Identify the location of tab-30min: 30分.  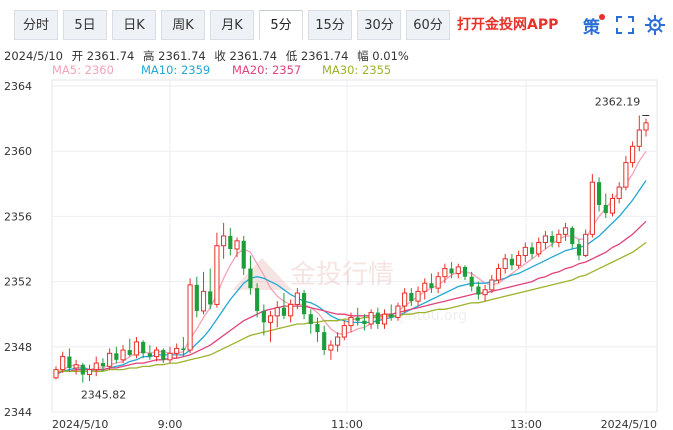
(379, 25).